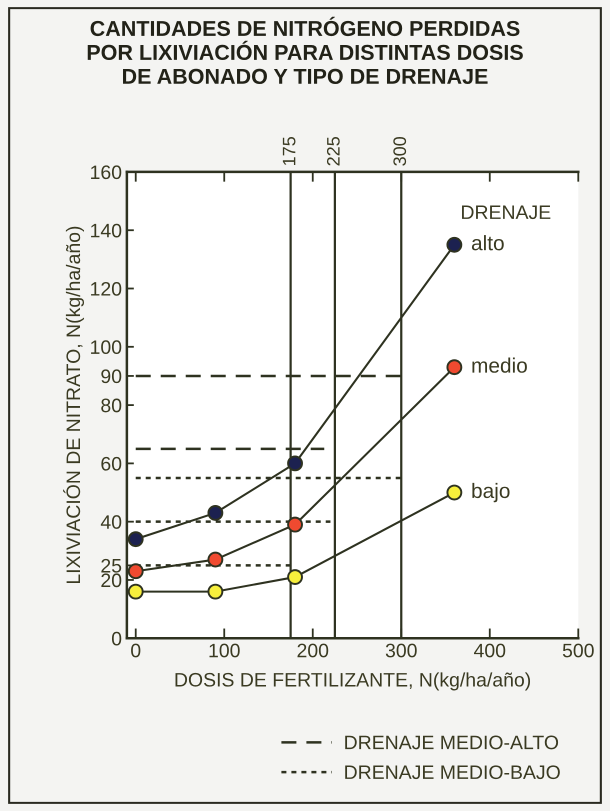 This screenshot has width=610, height=811. What do you see at coordinates (73, 405) in the screenshot?
I see `y-axis-title: LIXIVIACIÓN DE NITRATO, N(kg/ha/año)` at bounding box center [73, 405].